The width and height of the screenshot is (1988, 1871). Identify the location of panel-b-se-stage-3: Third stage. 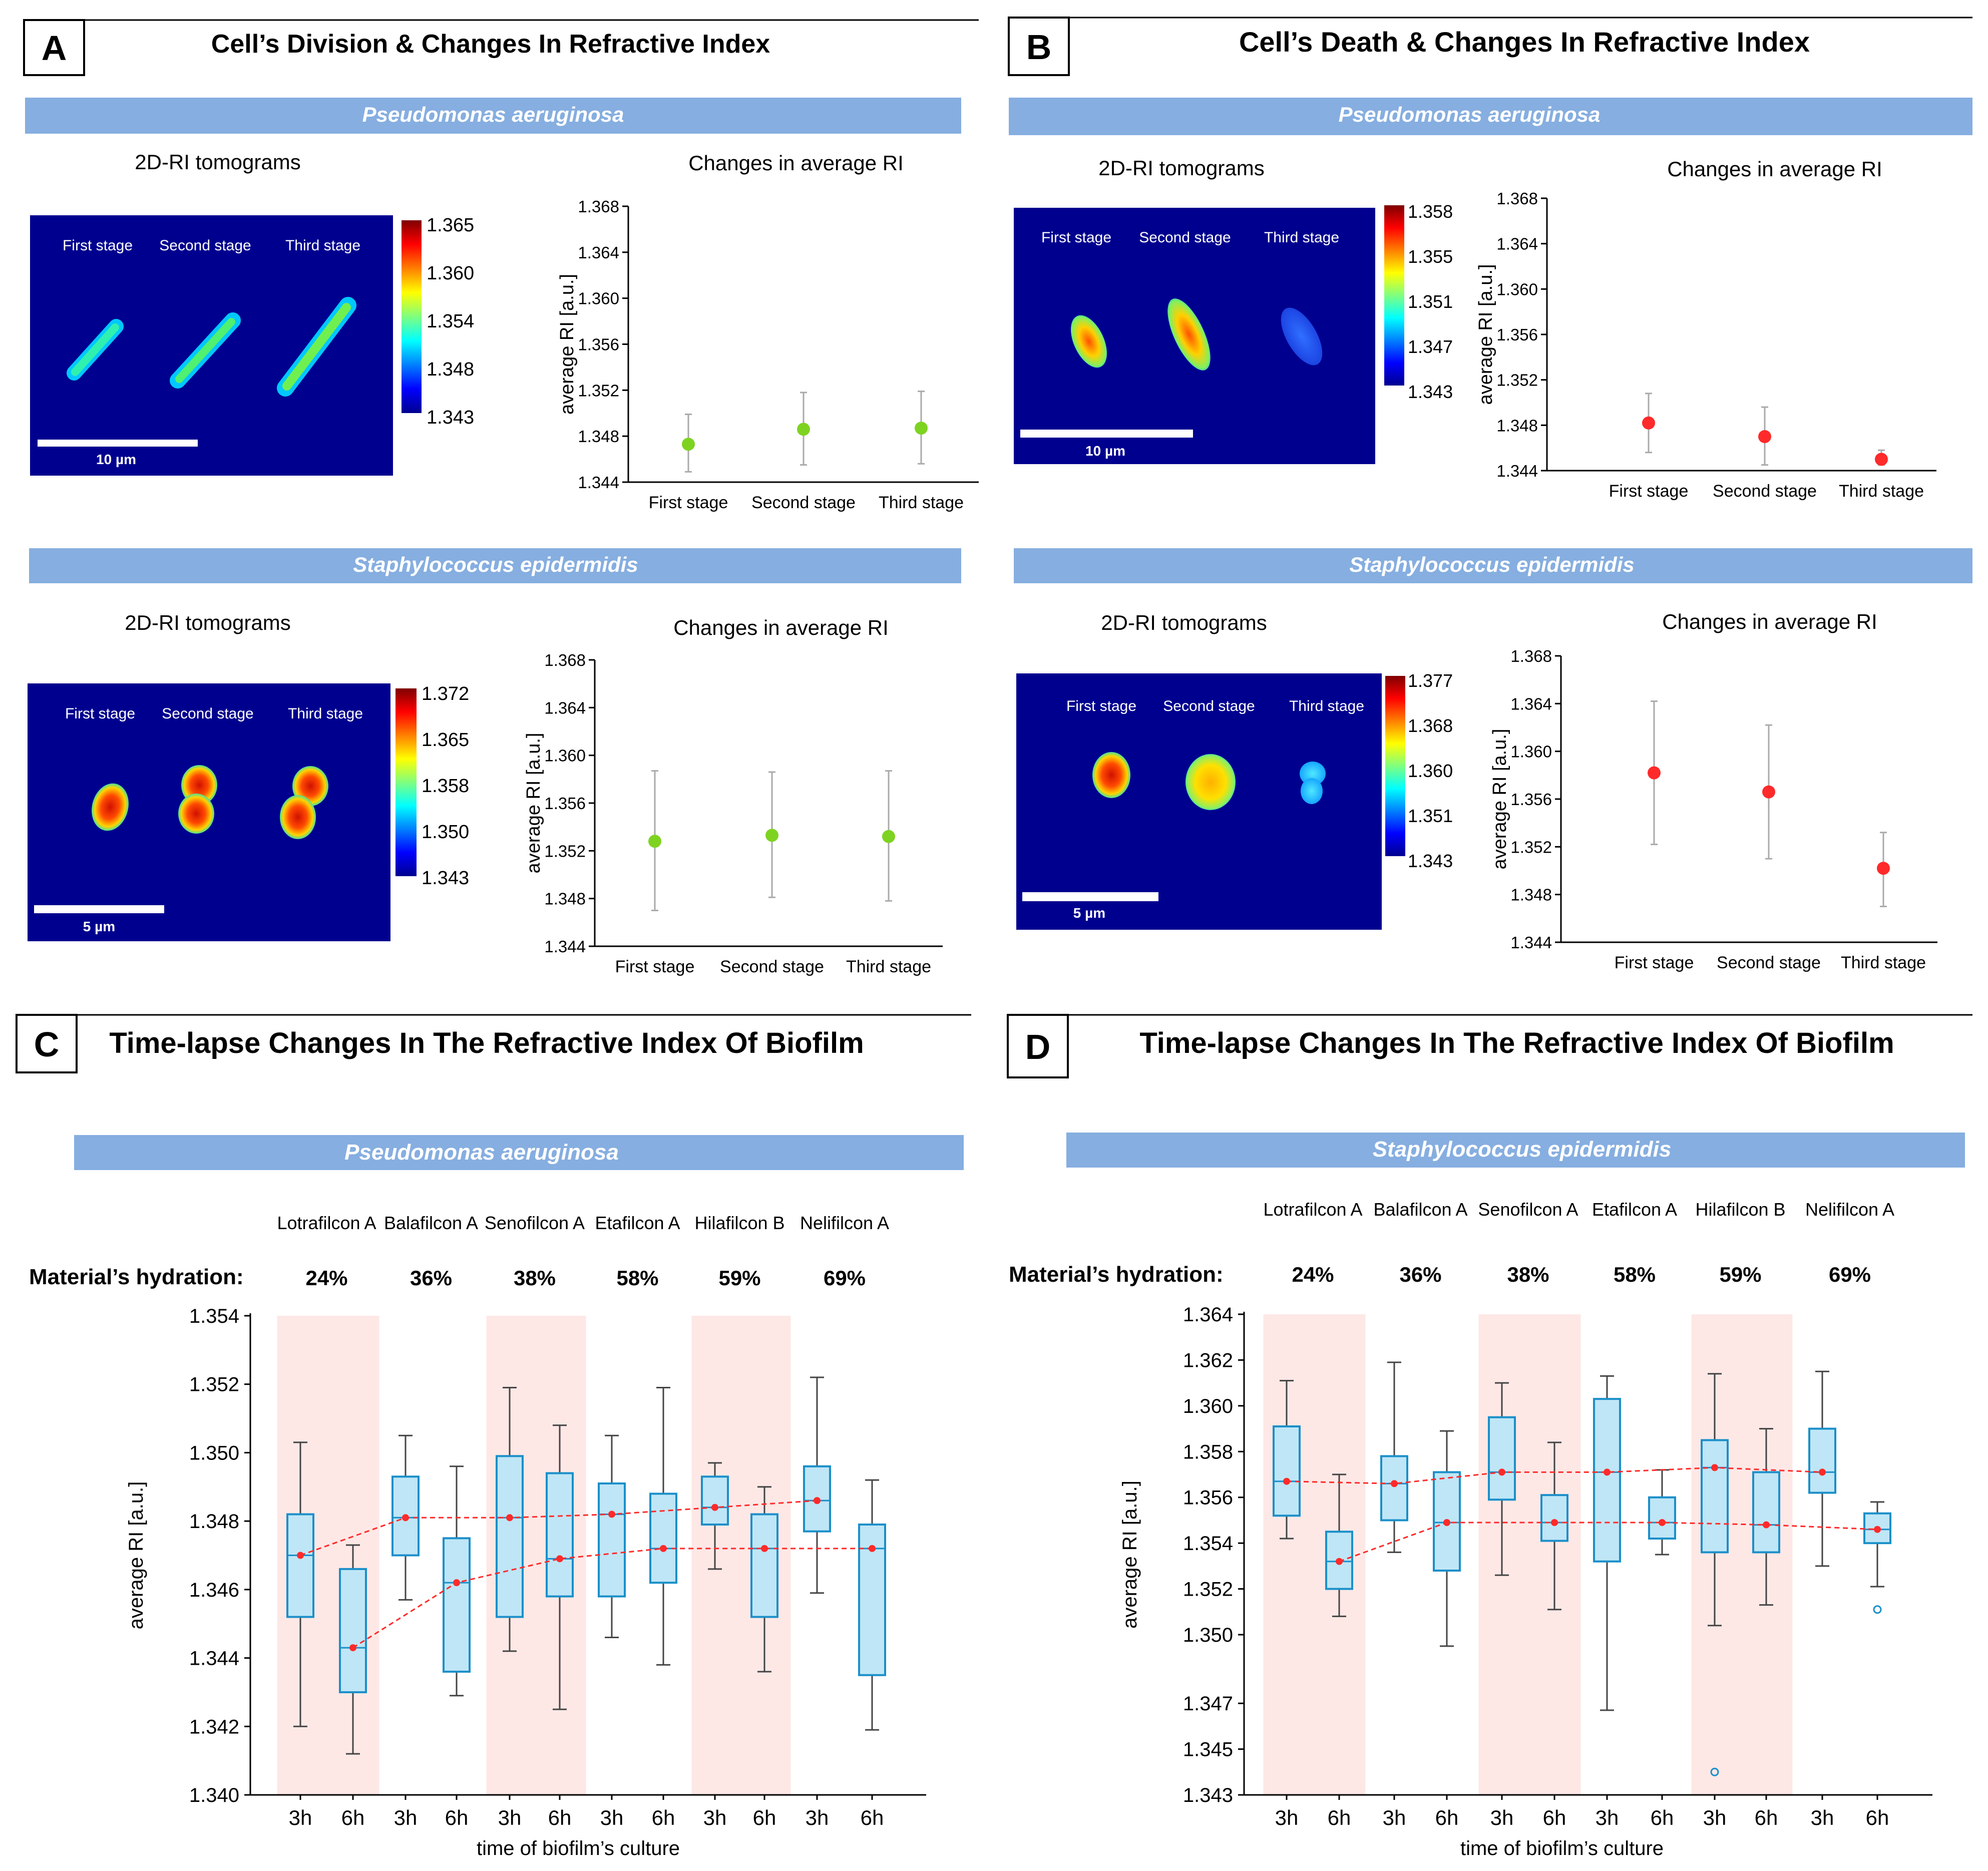
(1326, 706).